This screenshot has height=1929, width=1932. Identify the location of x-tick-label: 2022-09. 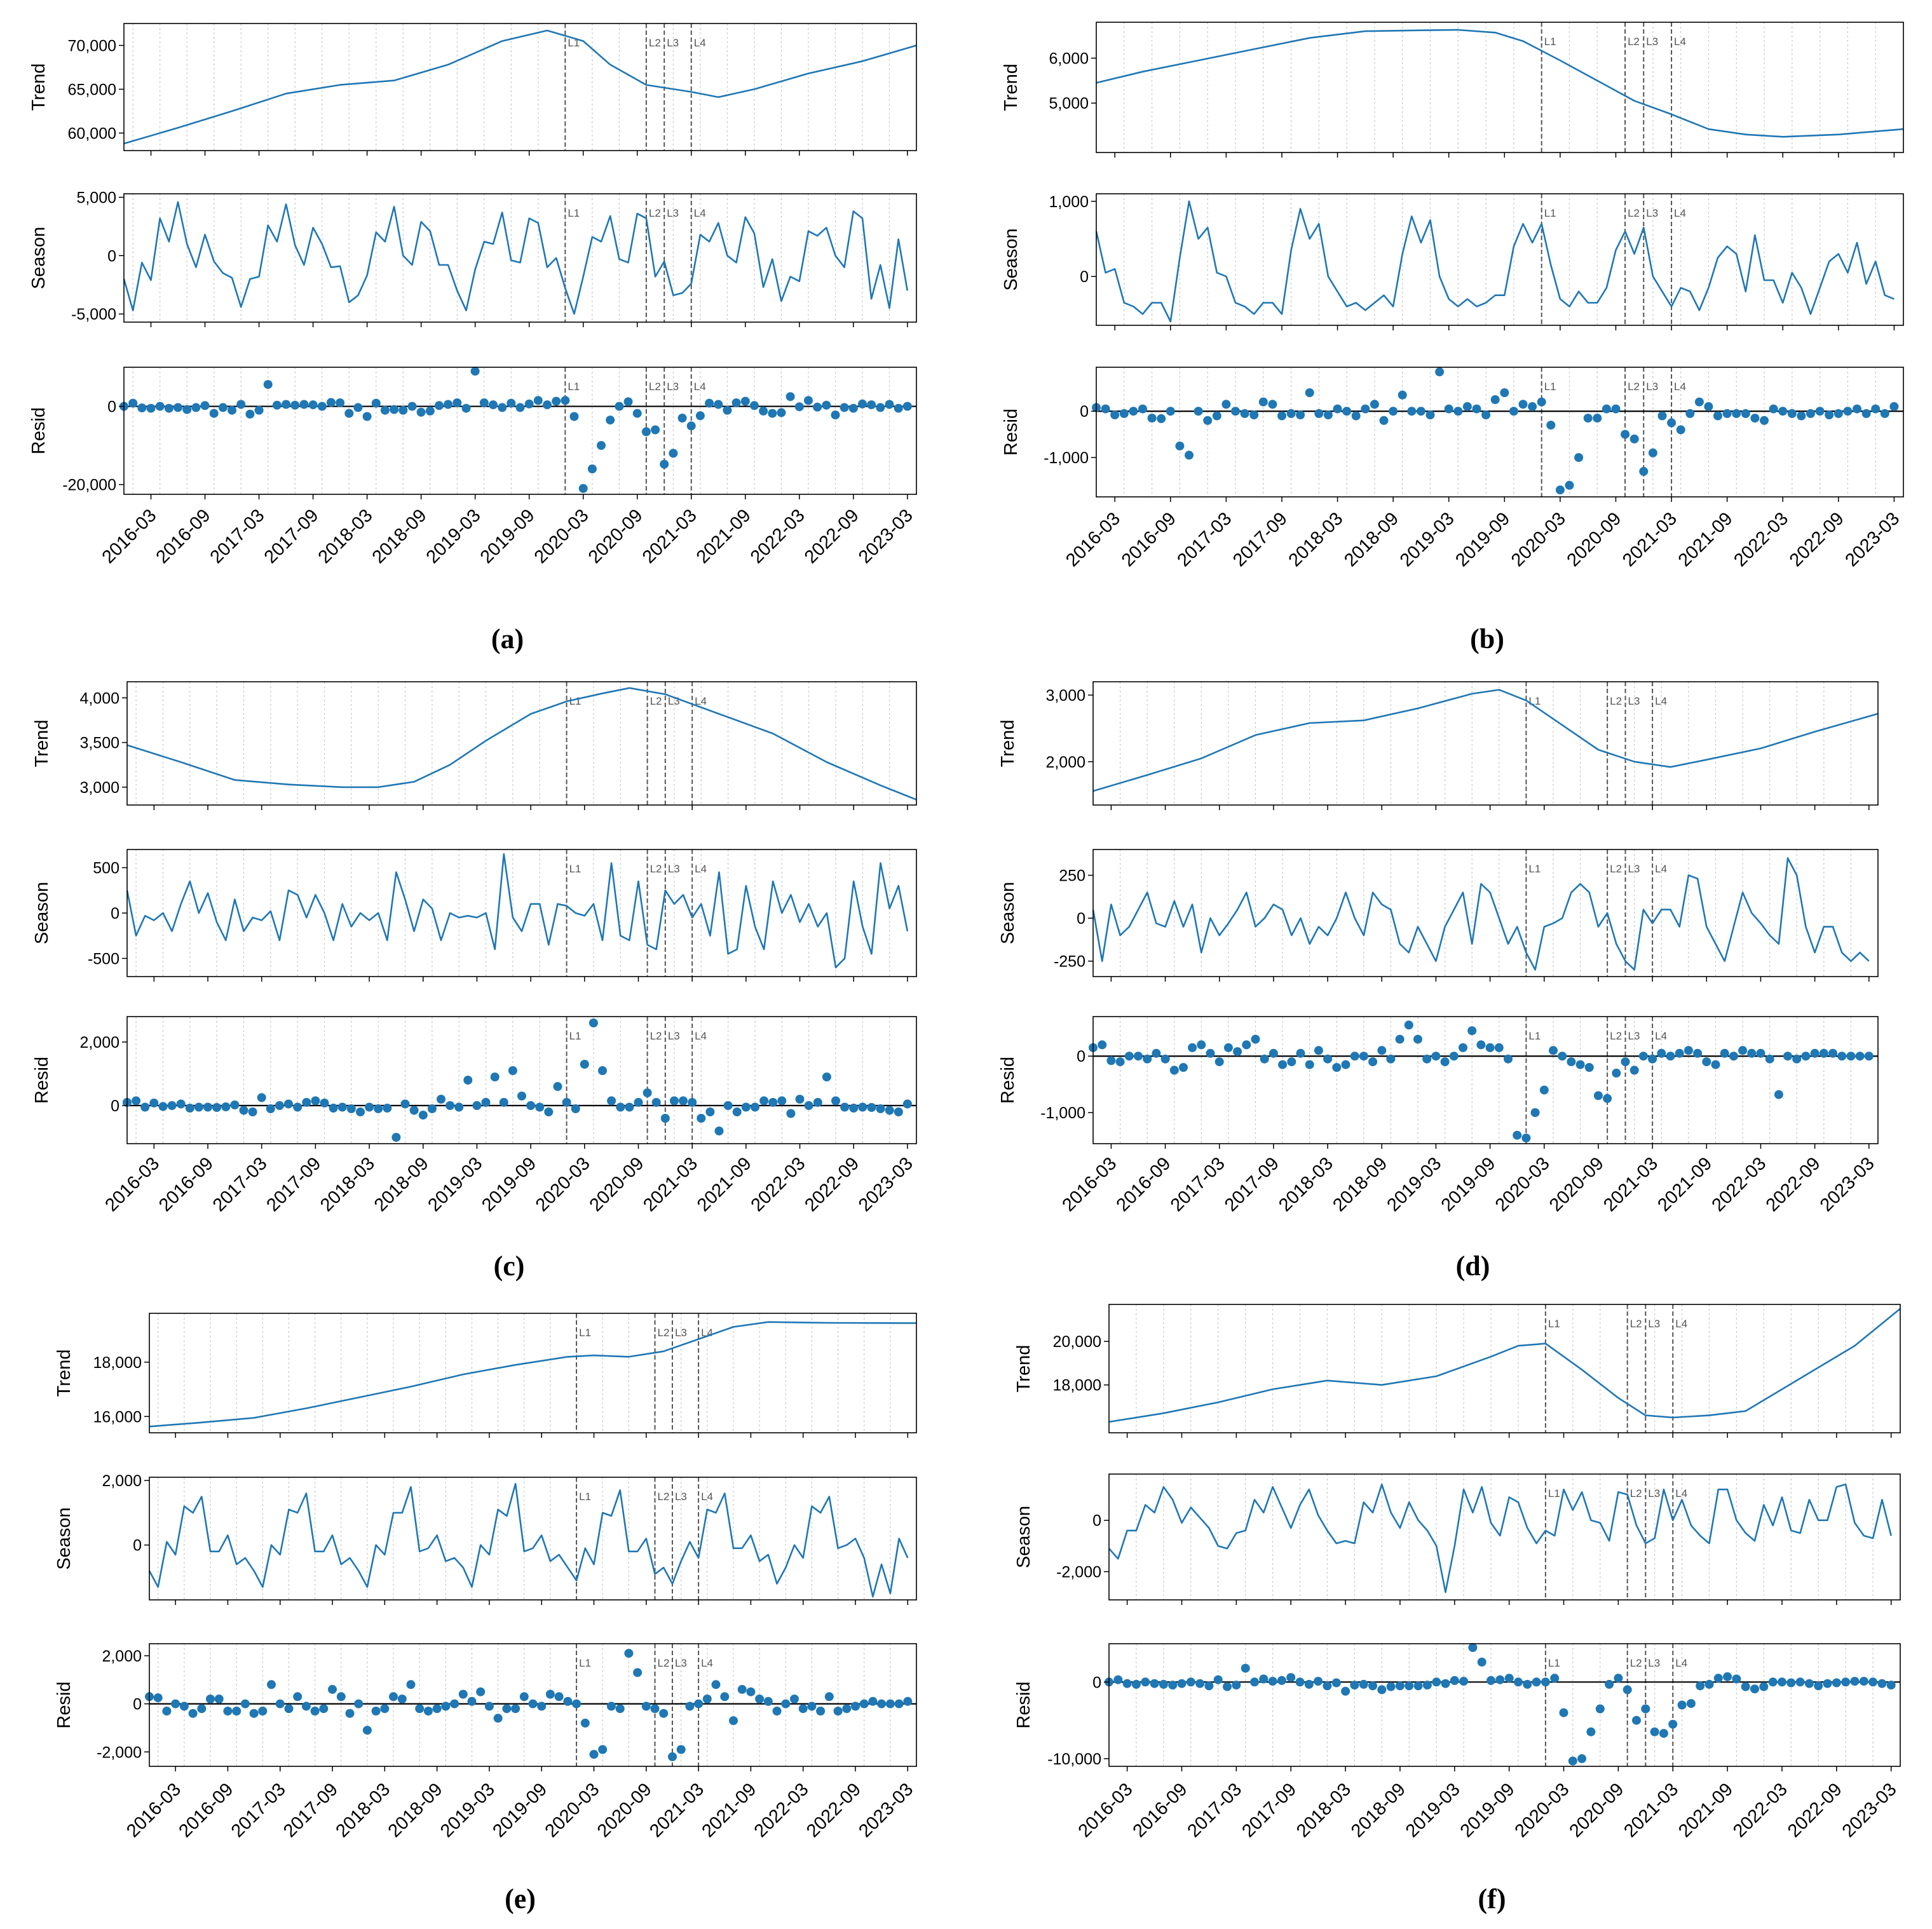
(1794, 1184).